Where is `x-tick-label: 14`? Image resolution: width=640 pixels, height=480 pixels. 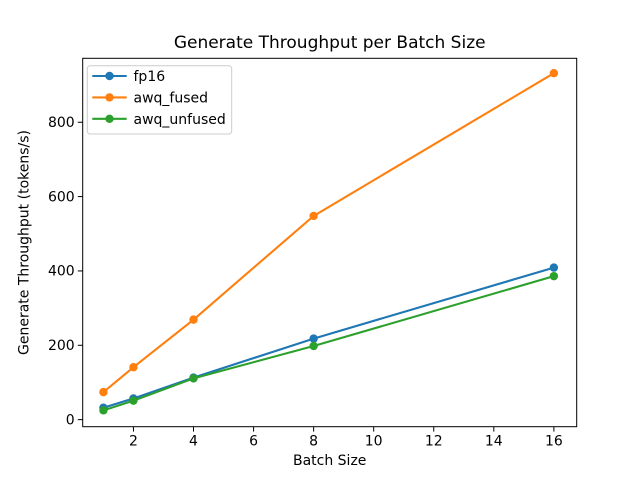
x-tick-label: 14 is located at coordinates (494, 442).